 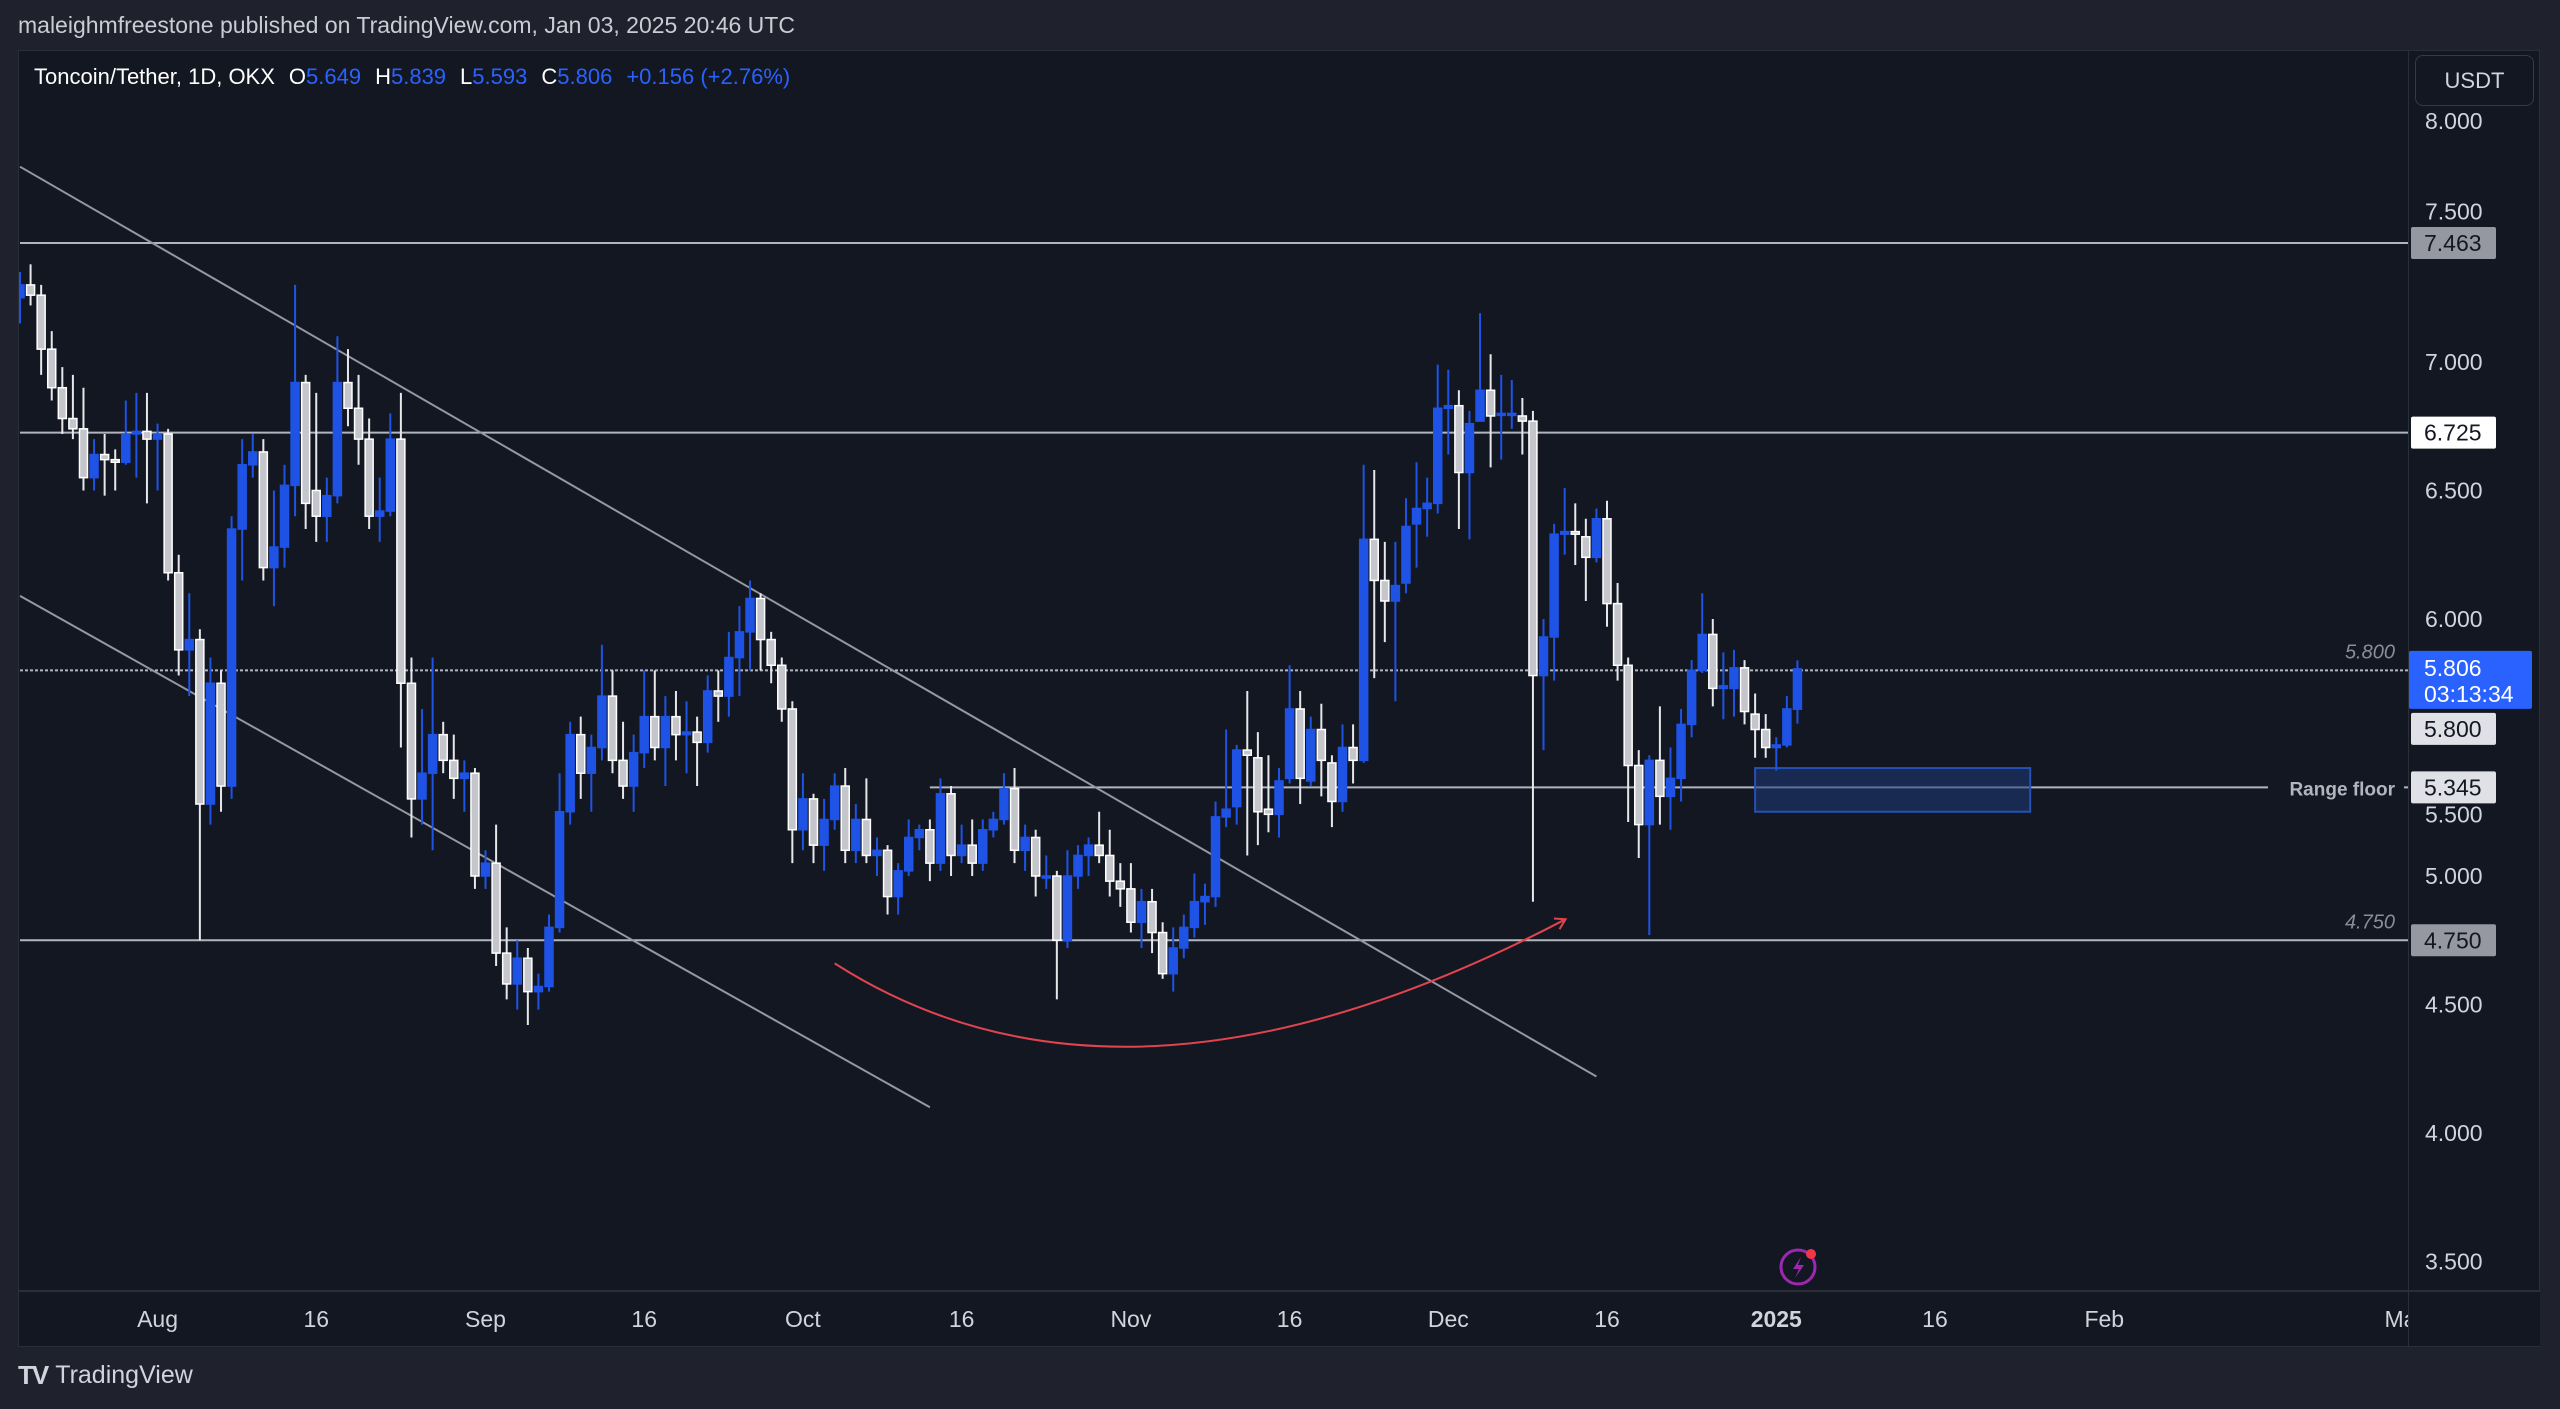 What do you see at coordinates (2474, 80) in the screenshot?
I see `currency-button: USDT` at bounding box center [2474, 80].